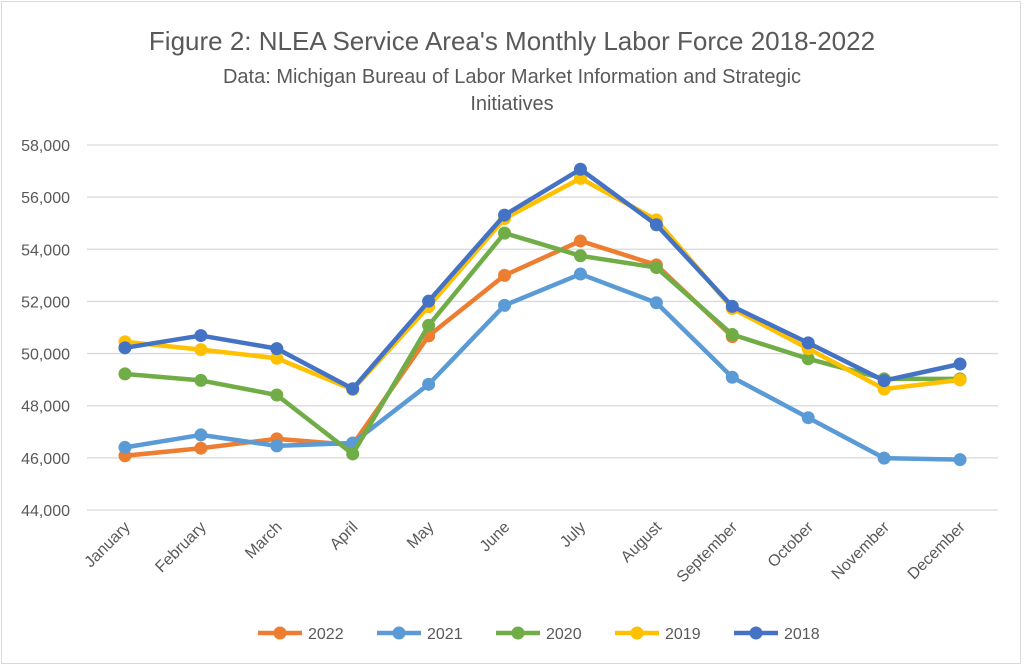  I want to click on x-tick-label: March, so click(263, 540).